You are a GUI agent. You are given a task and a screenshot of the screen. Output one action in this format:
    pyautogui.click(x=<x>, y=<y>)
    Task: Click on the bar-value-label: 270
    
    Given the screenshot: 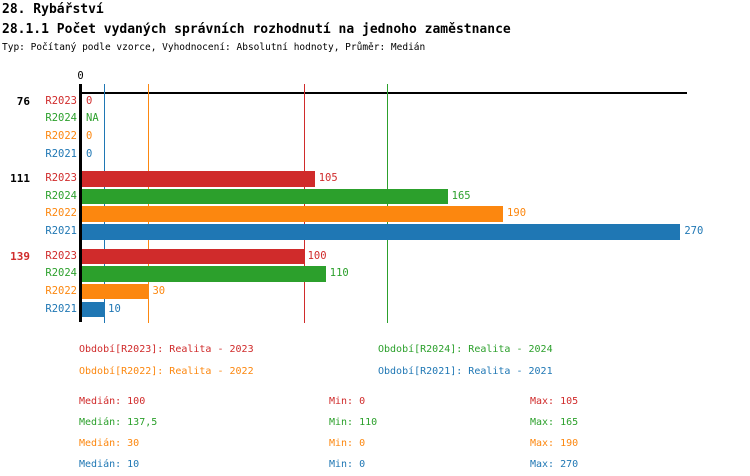 What is the action you would take?
    pyautogui.click(x=694, y=231)
    